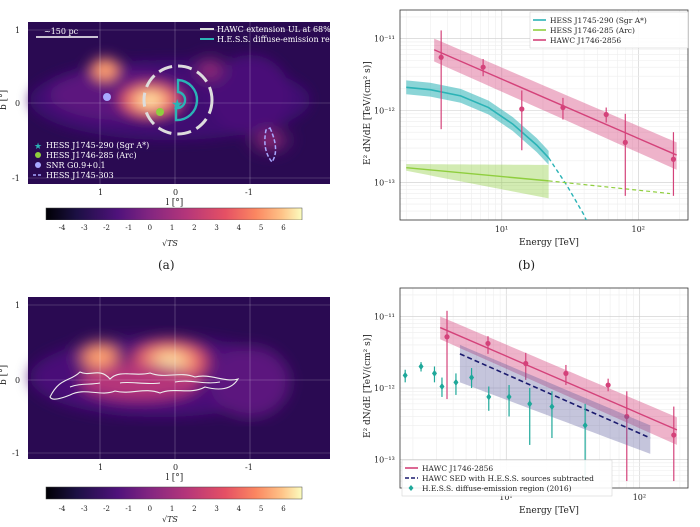  Describe the element at coordinates (170, 519) in the screenshot. I see `colorbar-c-label: √TS` at that location.